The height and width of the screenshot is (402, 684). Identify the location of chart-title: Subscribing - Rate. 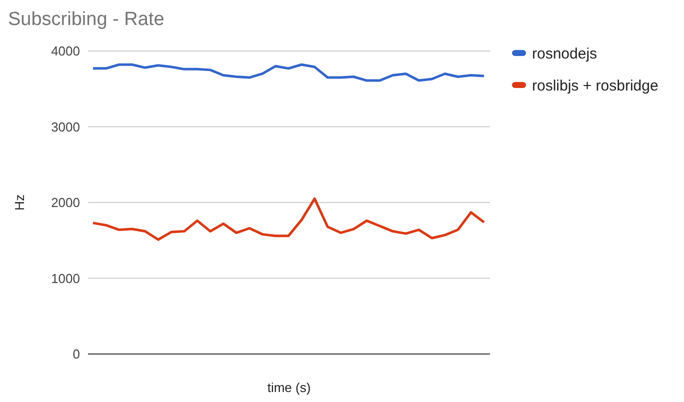
(86, 19).